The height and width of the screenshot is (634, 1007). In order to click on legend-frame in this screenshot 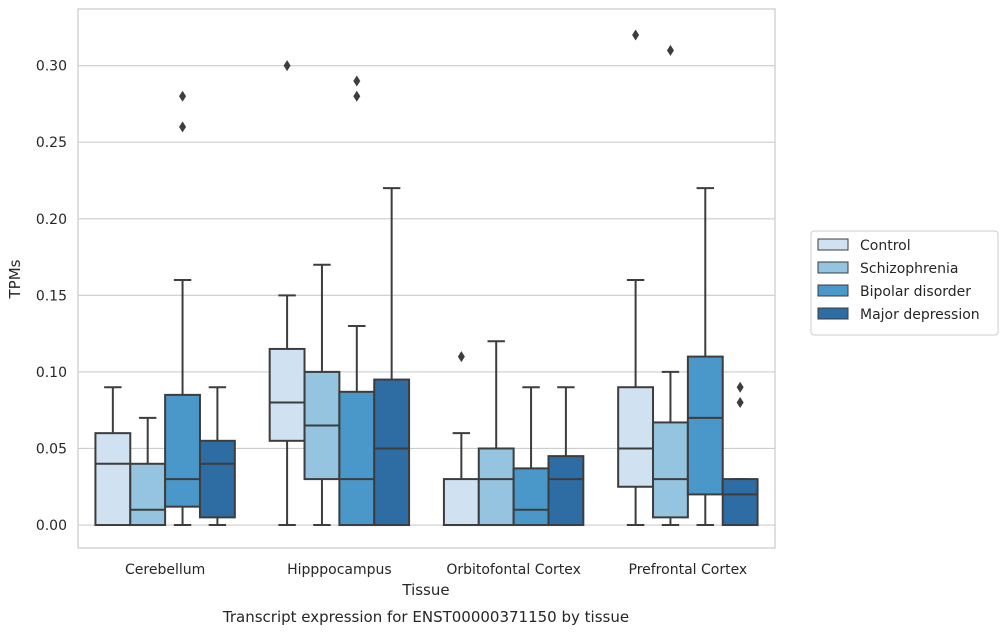, I will do `click(904, 283)`.